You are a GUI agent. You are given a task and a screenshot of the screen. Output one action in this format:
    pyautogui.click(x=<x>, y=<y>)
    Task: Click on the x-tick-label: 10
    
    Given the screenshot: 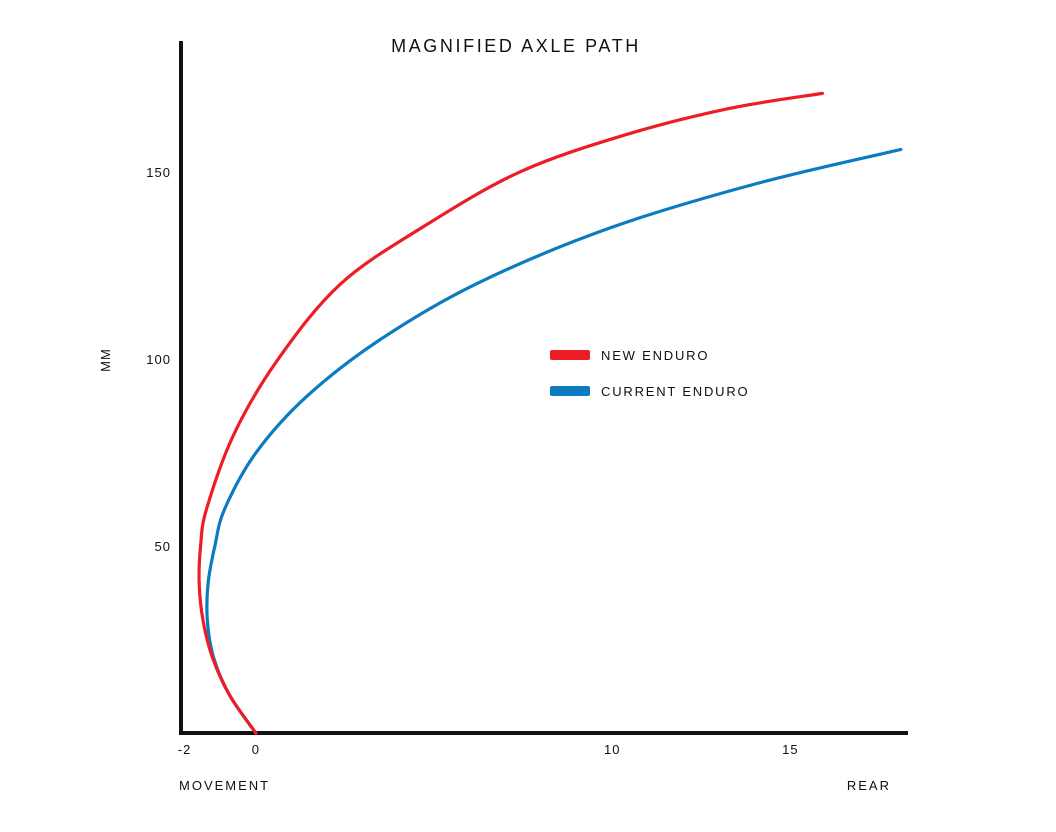 What is the action you would take?
    pyautogui.click(x=612, y=749)
    